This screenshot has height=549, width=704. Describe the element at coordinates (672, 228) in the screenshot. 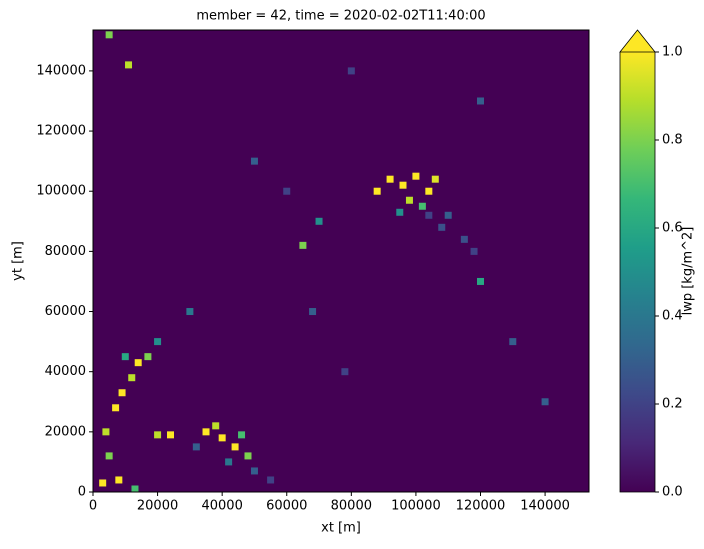

I see `colorbar-tick-label: 0.6` at that location.